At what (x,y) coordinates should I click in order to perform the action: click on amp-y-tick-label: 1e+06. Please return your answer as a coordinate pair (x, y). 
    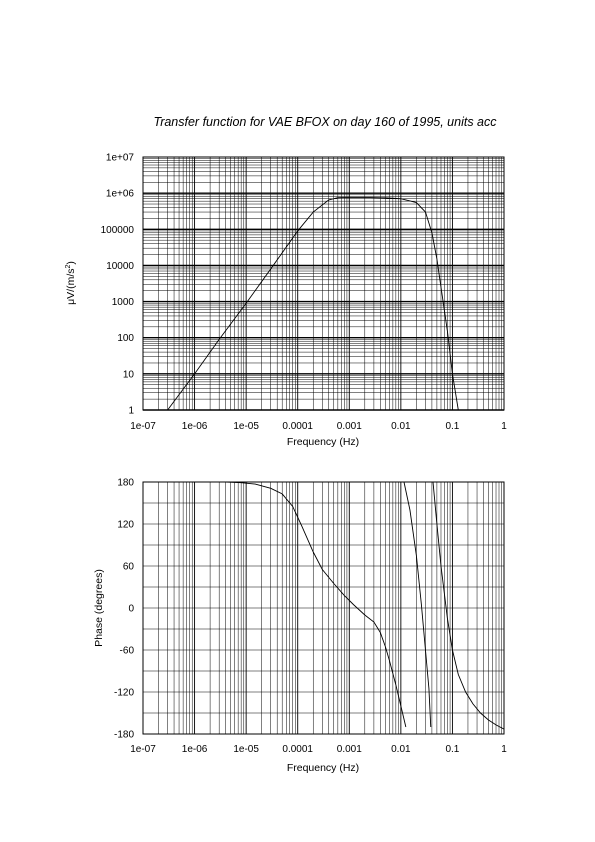
    Looking at the image, I should click on (120, 194).